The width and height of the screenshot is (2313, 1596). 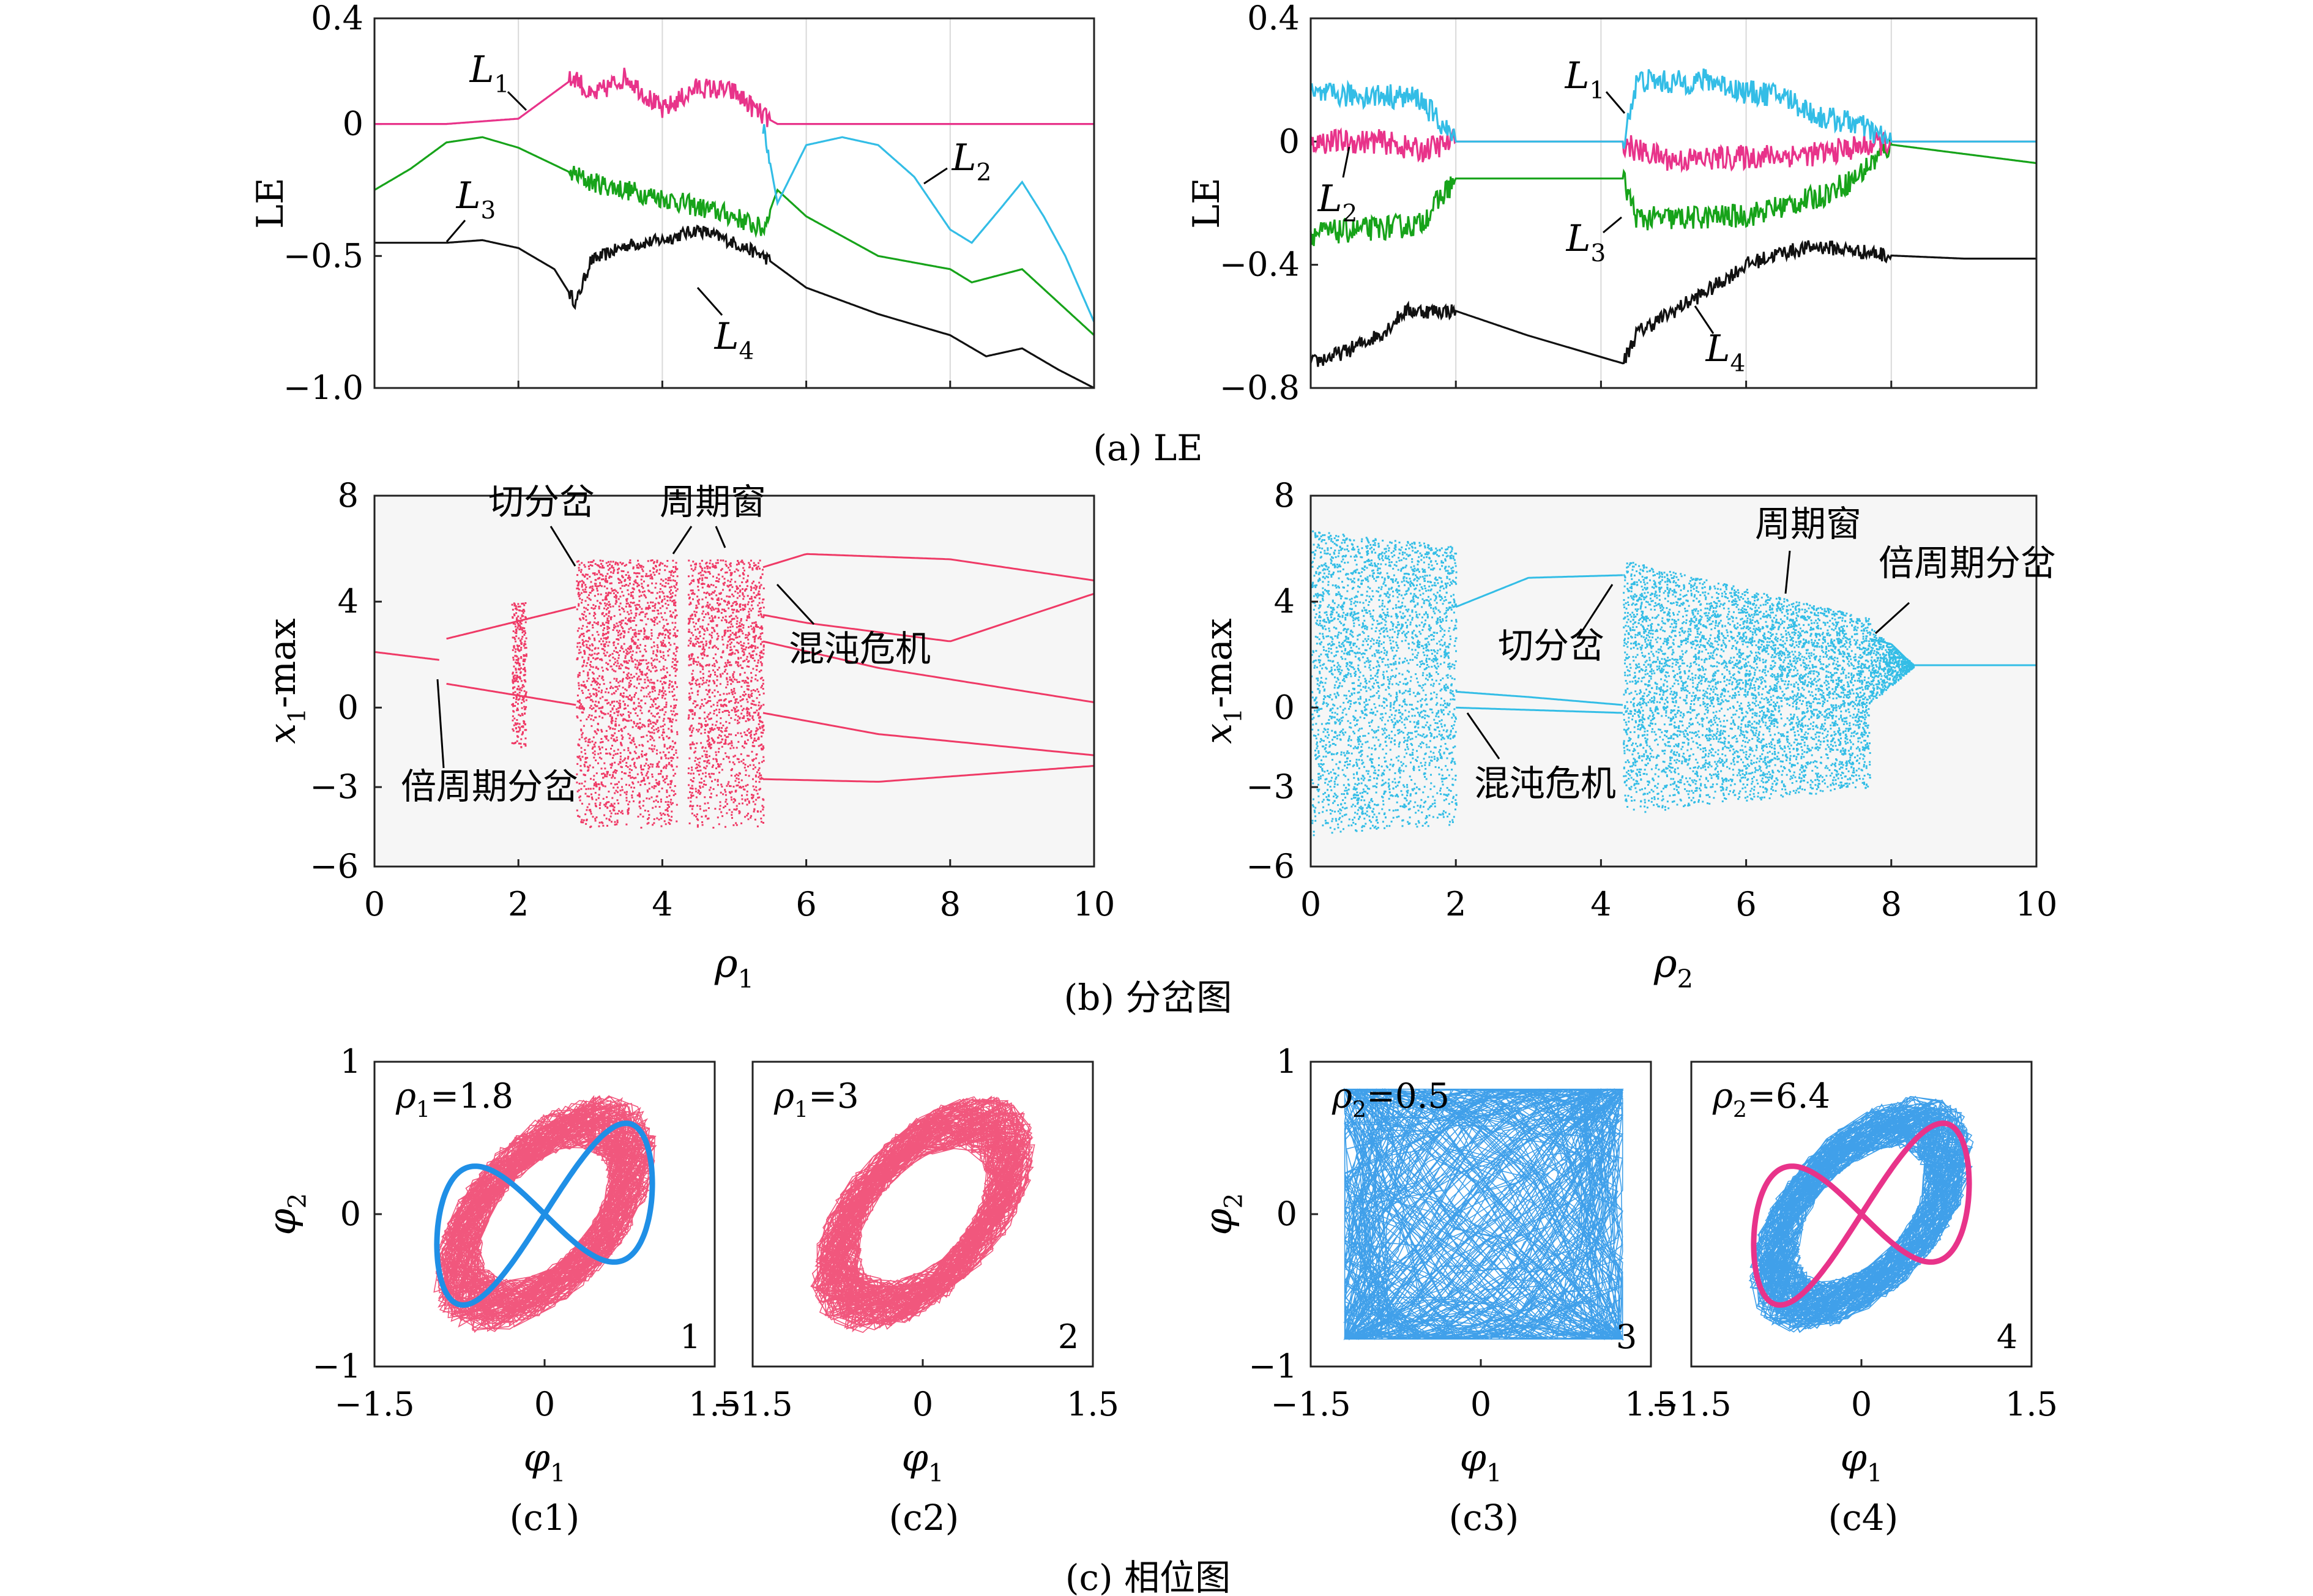 I want to click on y-tick-label: −0.8, so click(x=1260, y=387).